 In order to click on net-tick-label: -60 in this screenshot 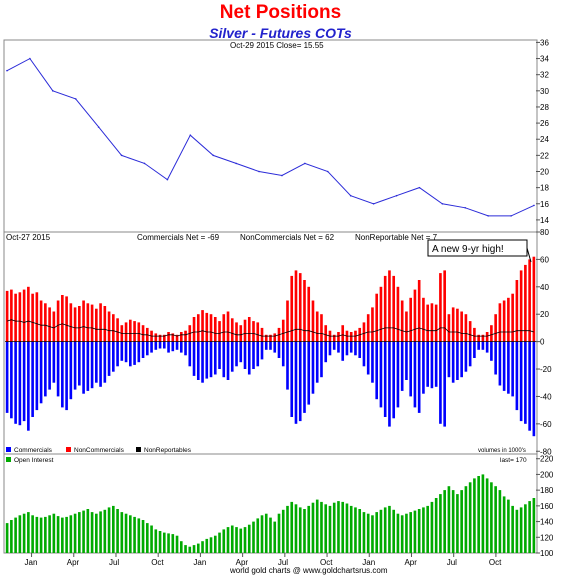, I will do `click(546, 424)`.